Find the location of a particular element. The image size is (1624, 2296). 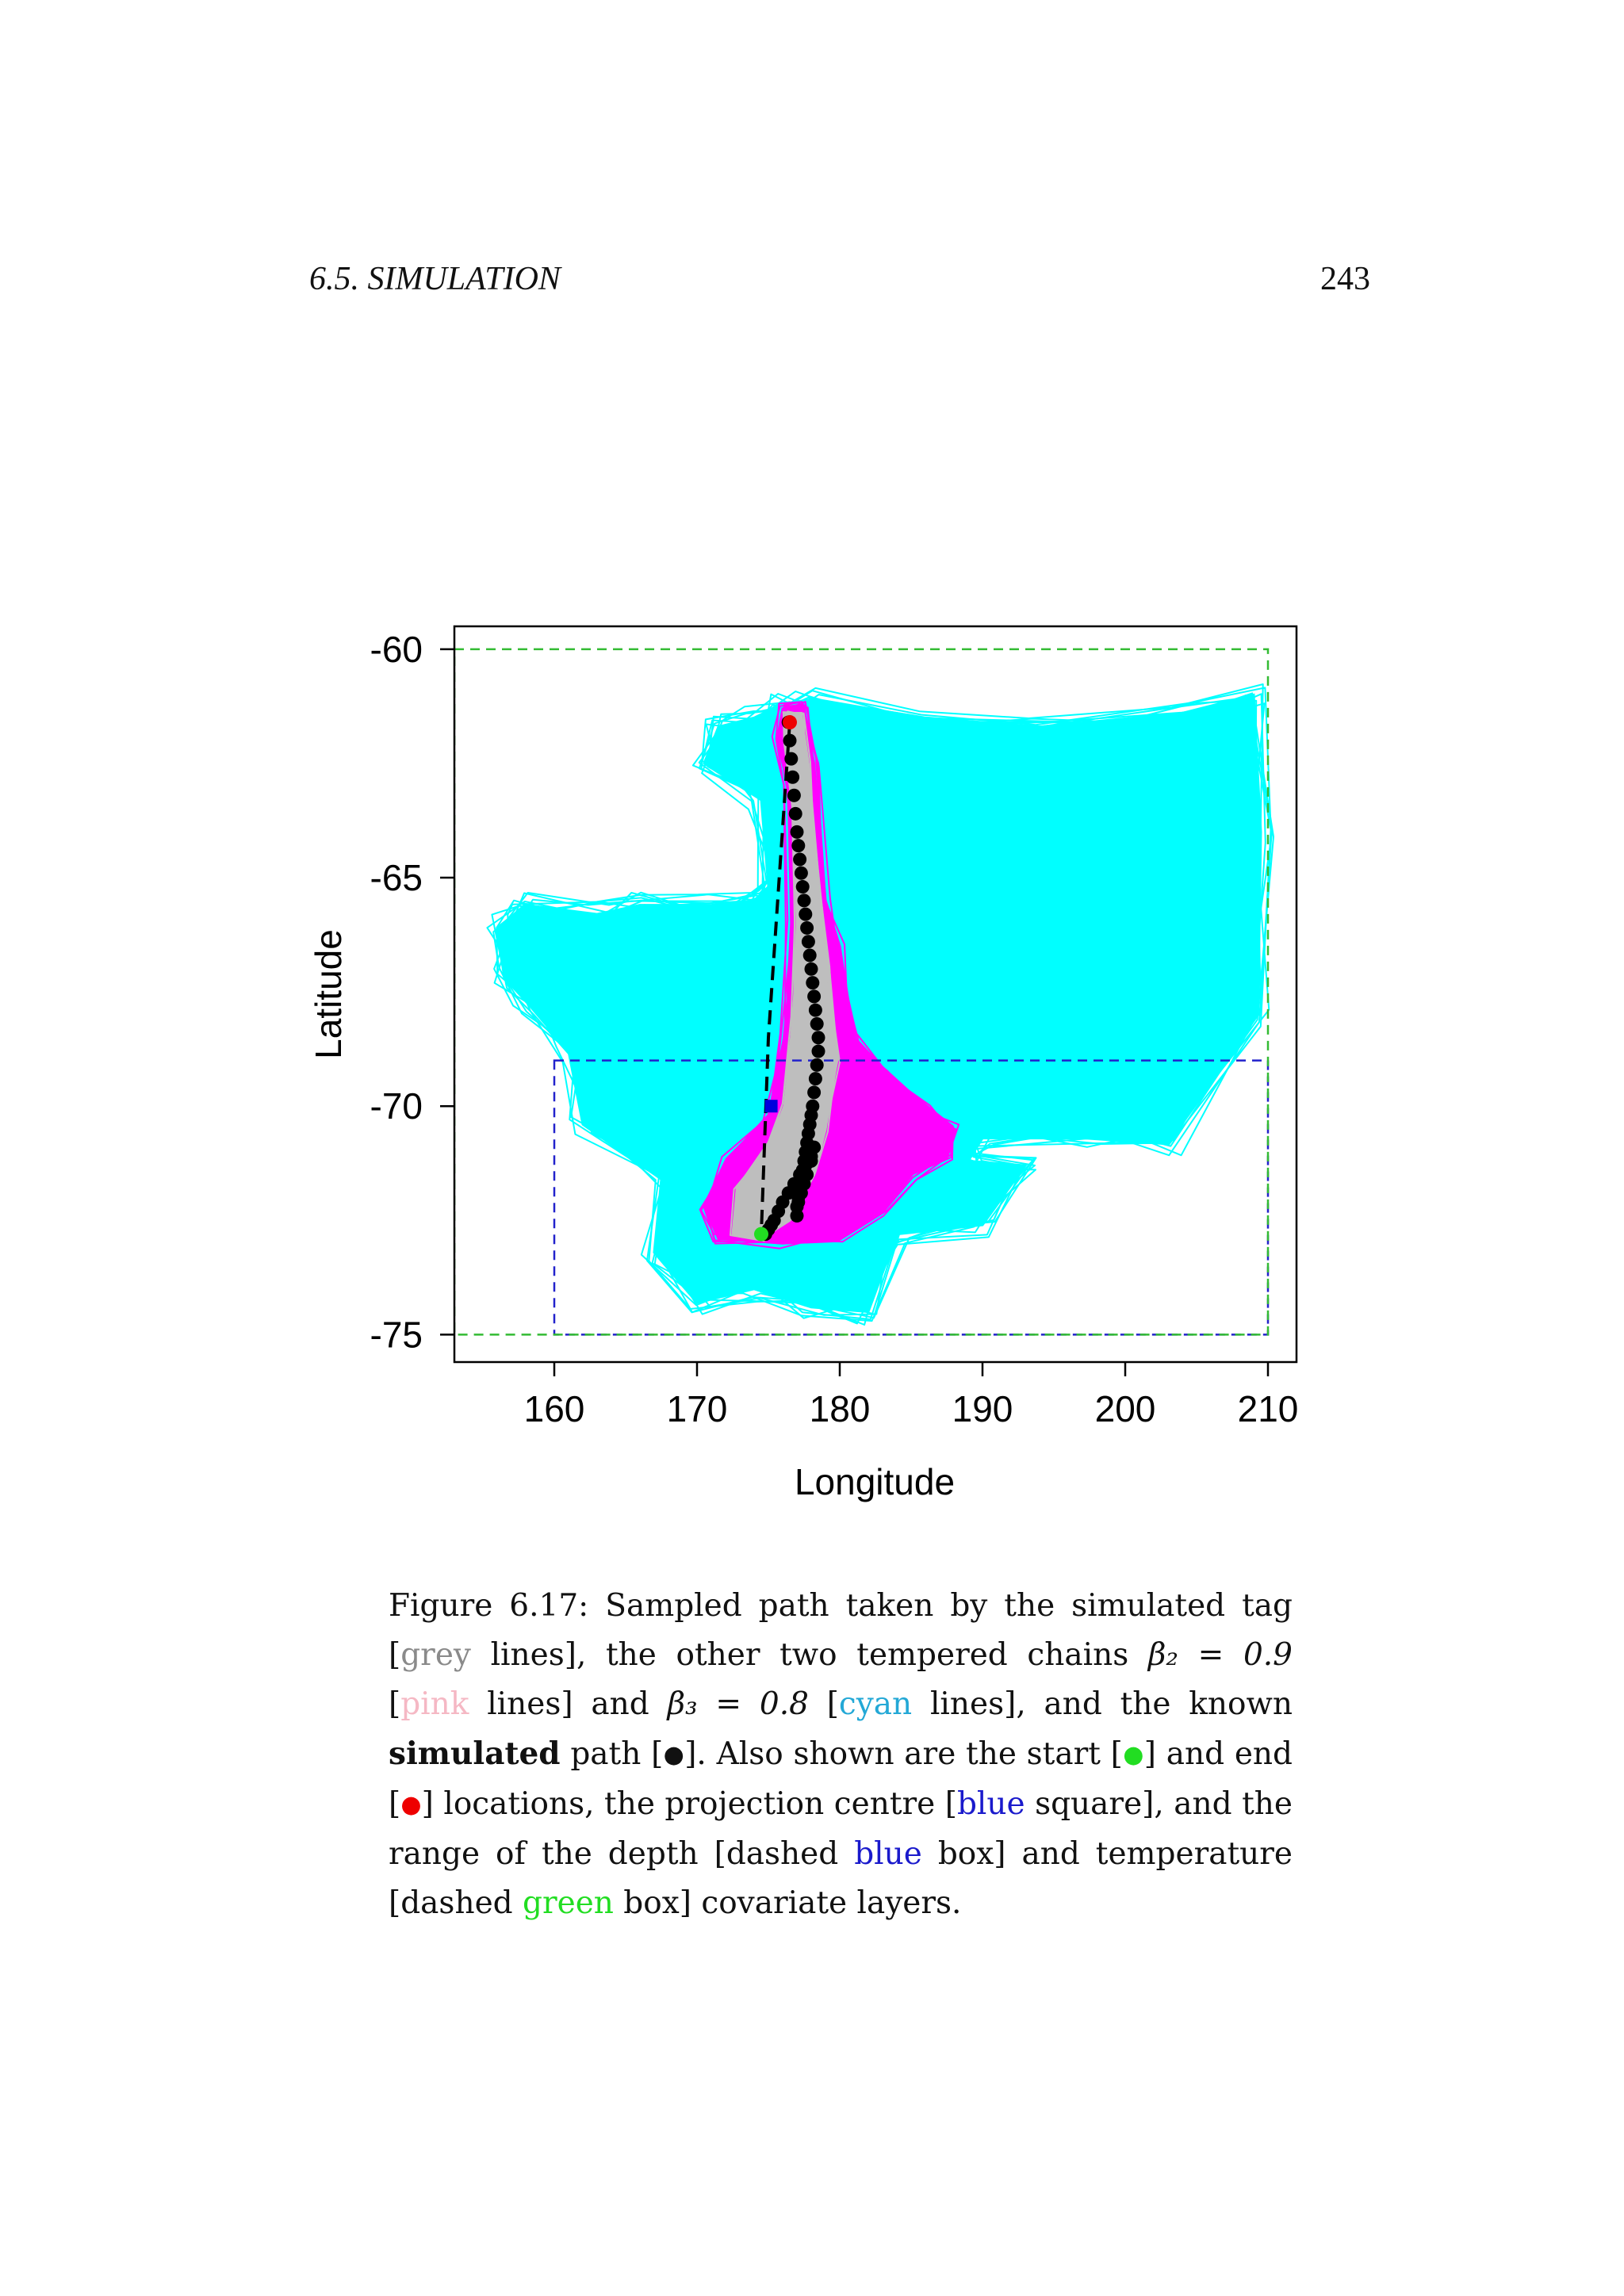

caption-beta3: β₃ = 0.8 is located at coordinates (738, 1704).